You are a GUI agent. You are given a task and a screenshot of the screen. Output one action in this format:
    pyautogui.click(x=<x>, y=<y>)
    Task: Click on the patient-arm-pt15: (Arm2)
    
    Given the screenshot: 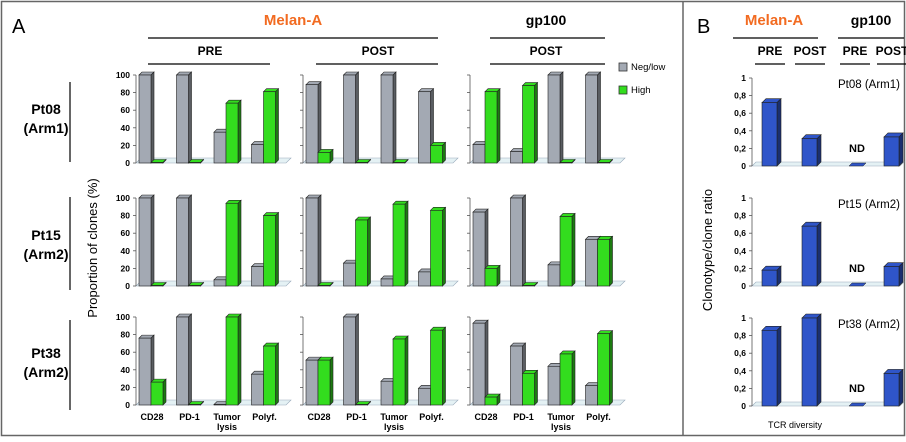 What is the action you would take?
    pyautogui.click(x=45, y=254)
    